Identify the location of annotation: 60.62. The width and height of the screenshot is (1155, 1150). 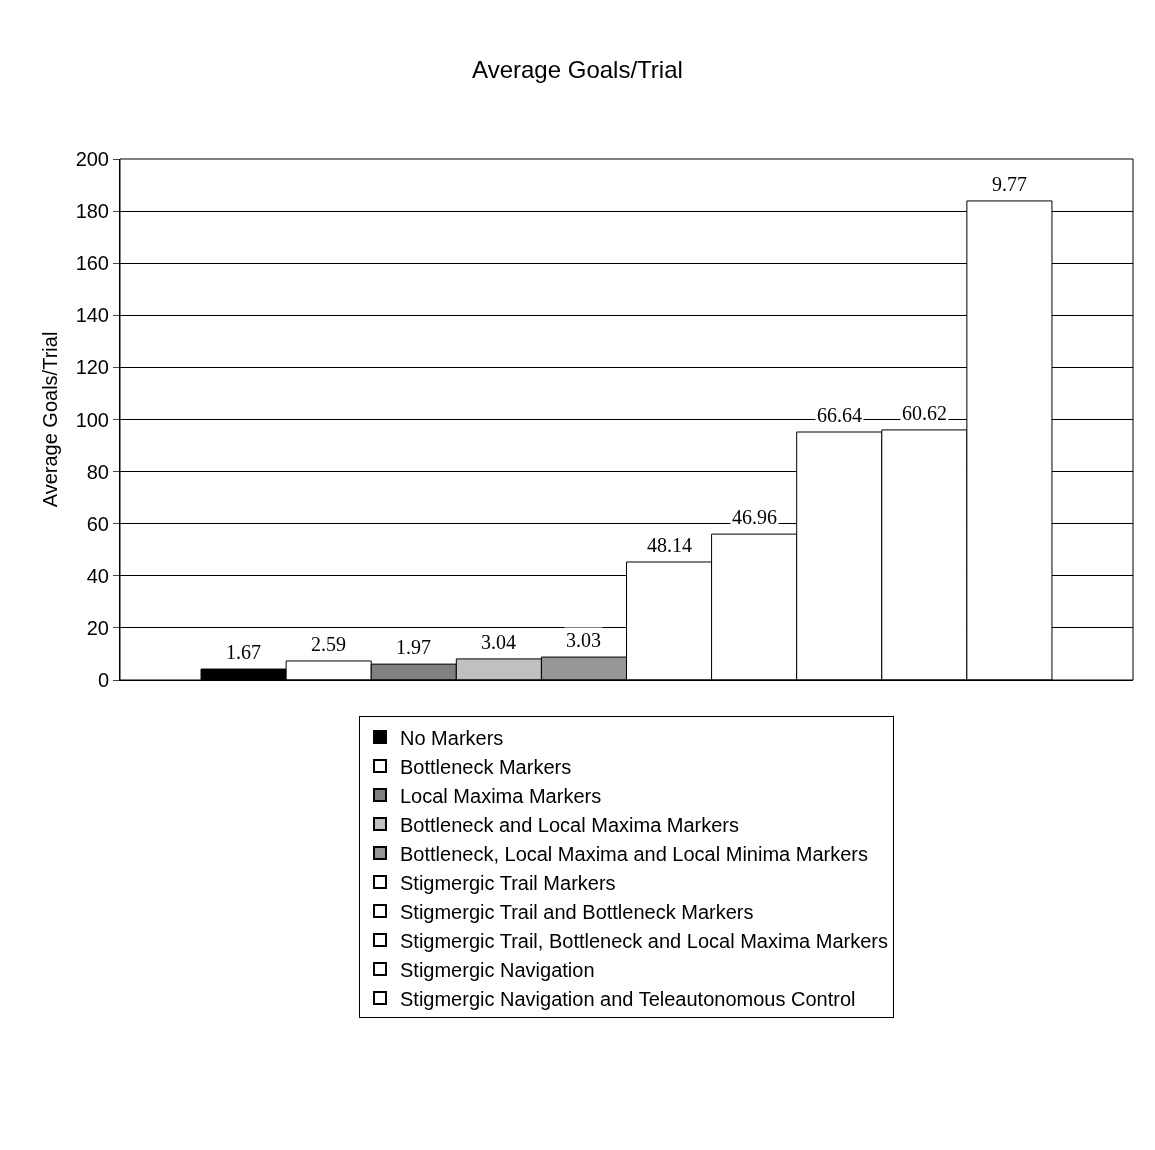
(924, 413).